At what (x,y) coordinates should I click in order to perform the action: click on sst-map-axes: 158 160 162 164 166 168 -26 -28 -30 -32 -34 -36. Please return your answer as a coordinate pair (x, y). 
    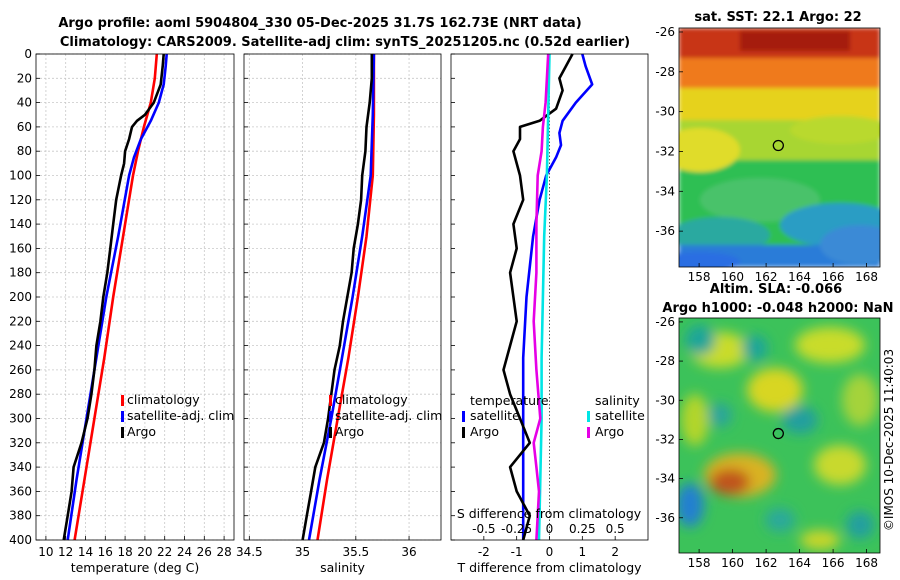
    Looking at the image, I should click on (766, 154).